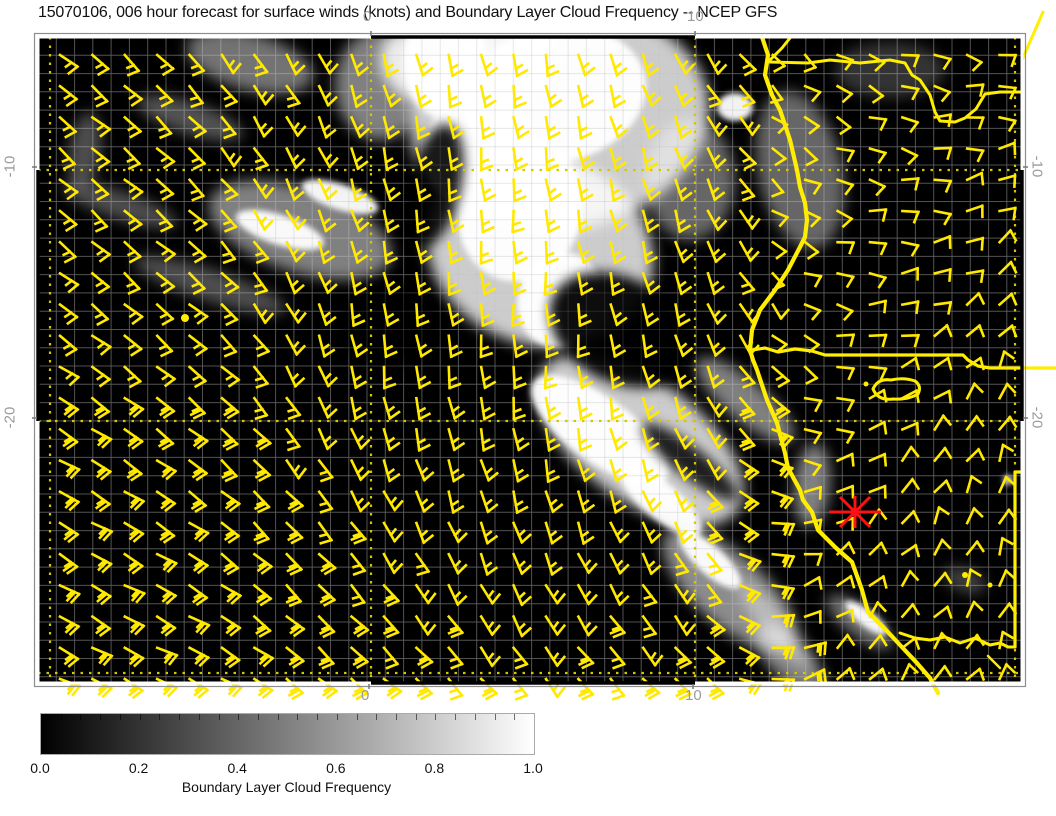  Describe the element at coordinates (1037, 417) in the screenshot. I see `axis-tick-label-right: -20` at that location.